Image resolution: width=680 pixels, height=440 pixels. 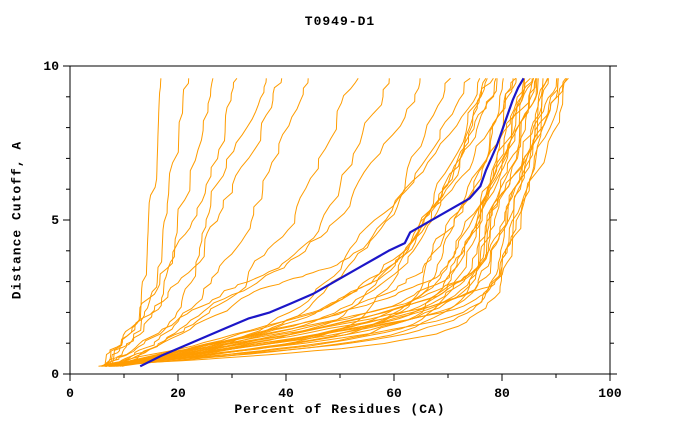 I want to click on x-tick-label: 100, so click(x=610, y=393).